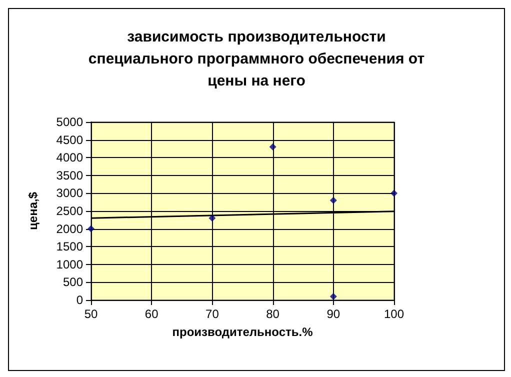 The width and height of the screenshot is (511, 377). What do you see at coordinates (80, 300) in the screenshot?
I see `y-tick-label: 0` at bounding box center [80, 300].